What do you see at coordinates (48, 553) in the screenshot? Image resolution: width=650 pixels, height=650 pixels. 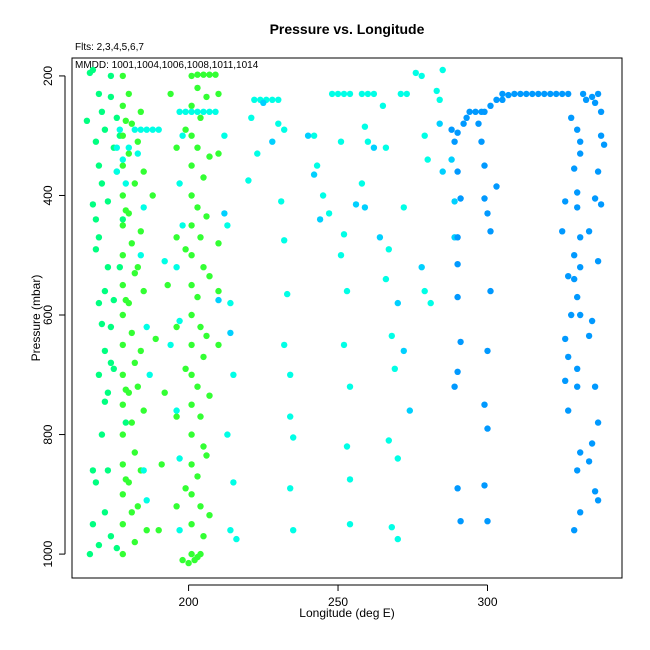 I see `y-tick-label: 1000` at bounding box center [48, 553].